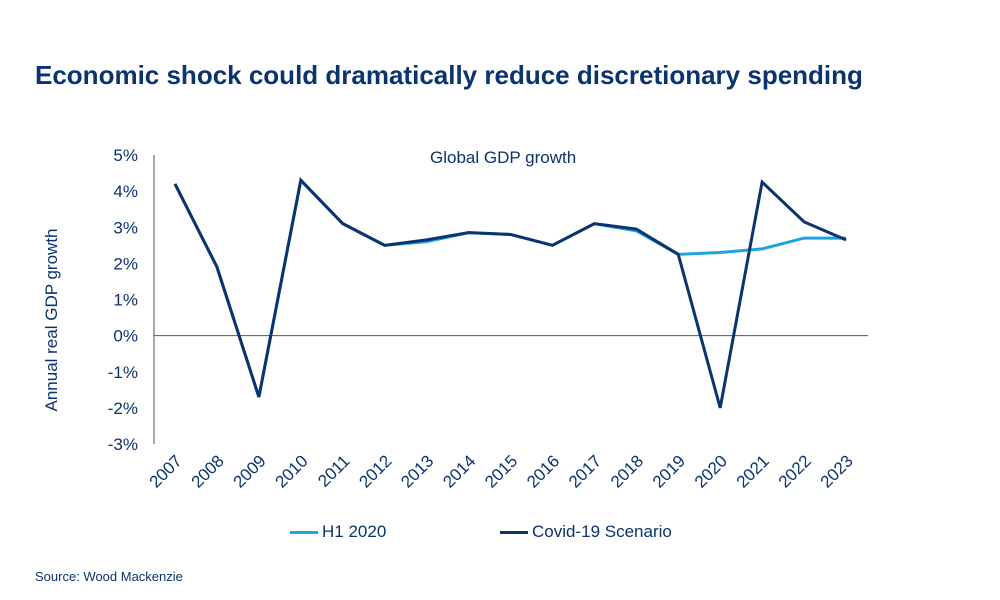  I want to click on x-tick-label: 2013, so click(417, 471).